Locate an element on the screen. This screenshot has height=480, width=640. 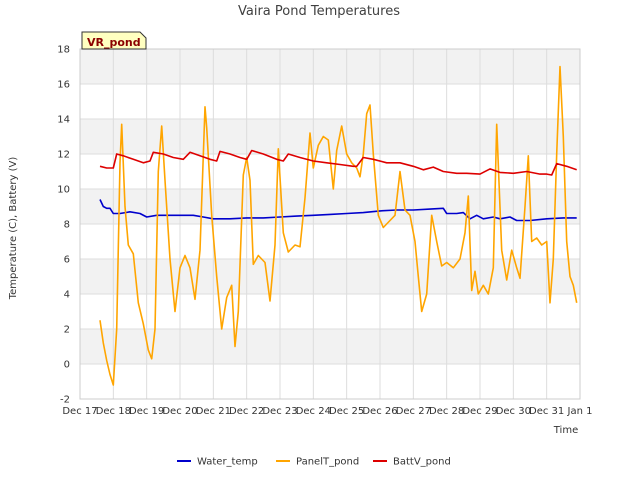
y-tick-label: 14 is located at coordinates (63, 120).